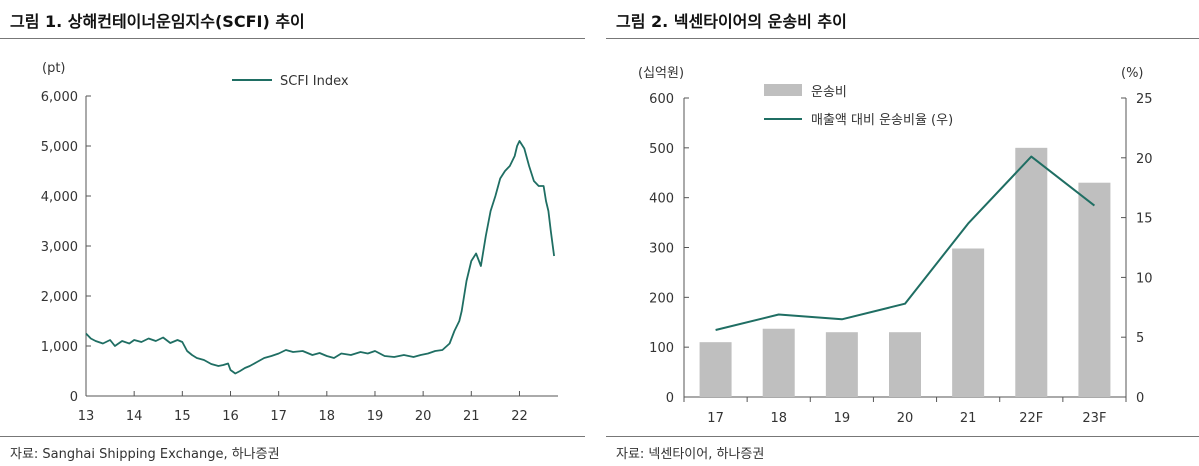  I want to click on legend-line-label: 매출액 대비 운송비율 (우), so click(882, 120).